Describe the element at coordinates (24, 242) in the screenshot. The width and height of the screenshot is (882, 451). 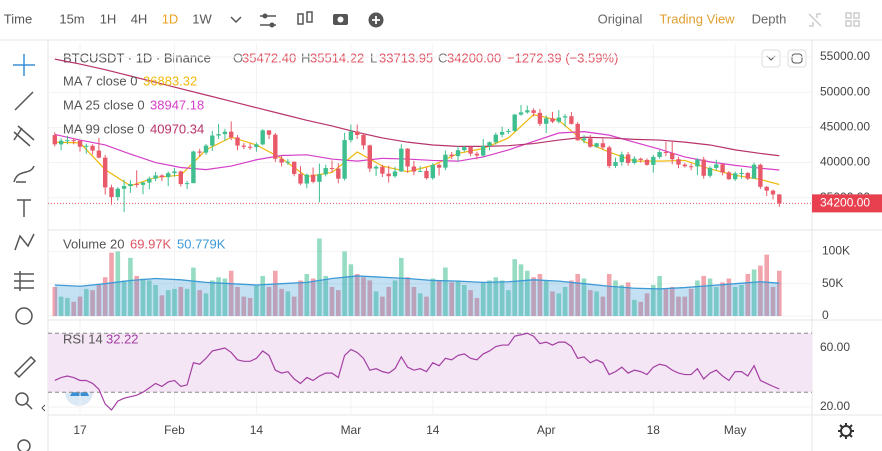
I see `pattern-tool` at that location.